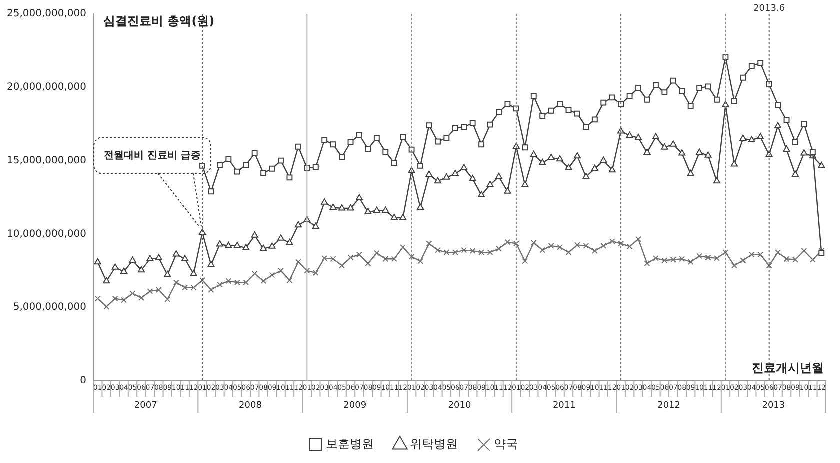 This screenshot has width=840, height=463. I want to click on text: 2012, so click(669, 405).